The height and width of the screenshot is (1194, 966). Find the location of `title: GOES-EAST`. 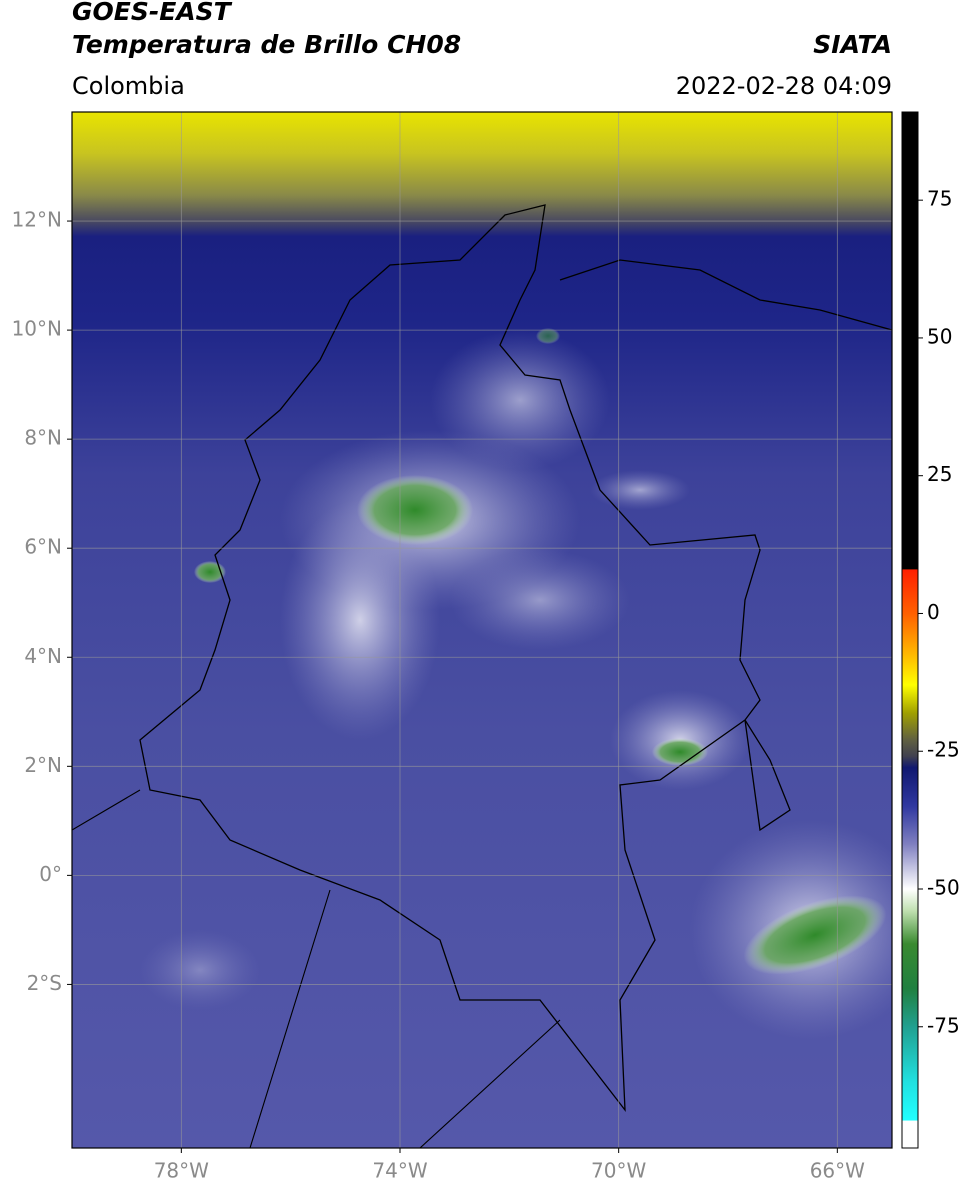

title: GOES-EAST is located at coordinates (152, 13).